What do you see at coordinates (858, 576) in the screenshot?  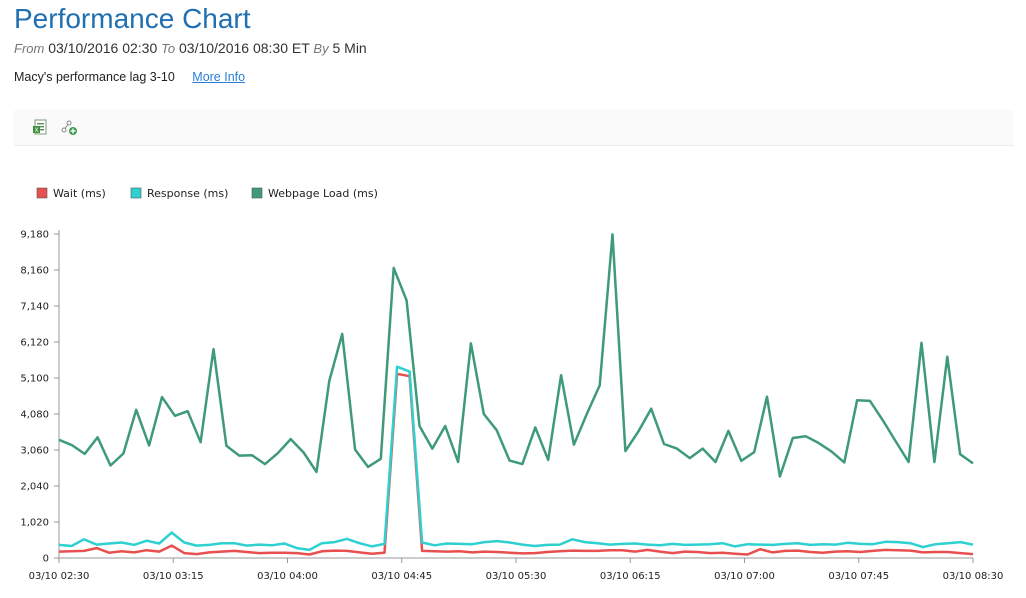 I see `x-tick-label: 03/10 07:45` at bounding box center [858, 576].